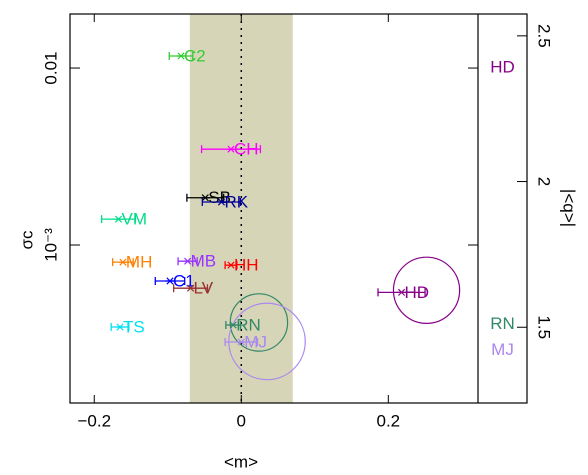  Describe the element at coordinates (502, 66) in the screenshot. I see `q-label: HD` at that location.